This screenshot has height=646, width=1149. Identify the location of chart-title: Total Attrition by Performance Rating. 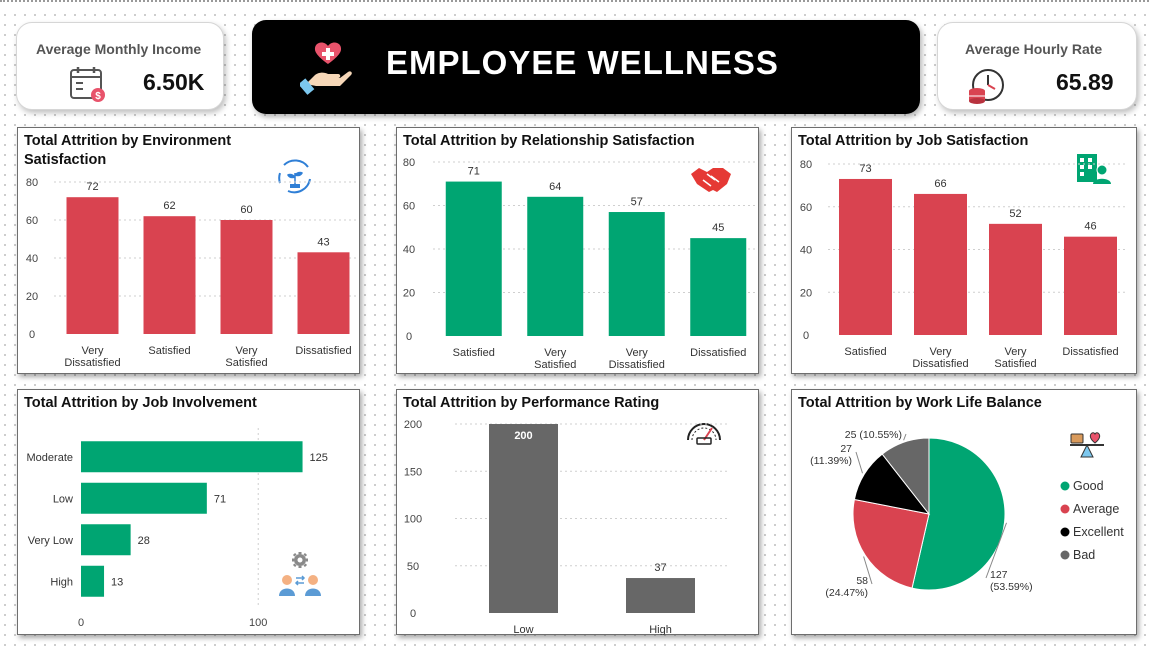
(531, 403).